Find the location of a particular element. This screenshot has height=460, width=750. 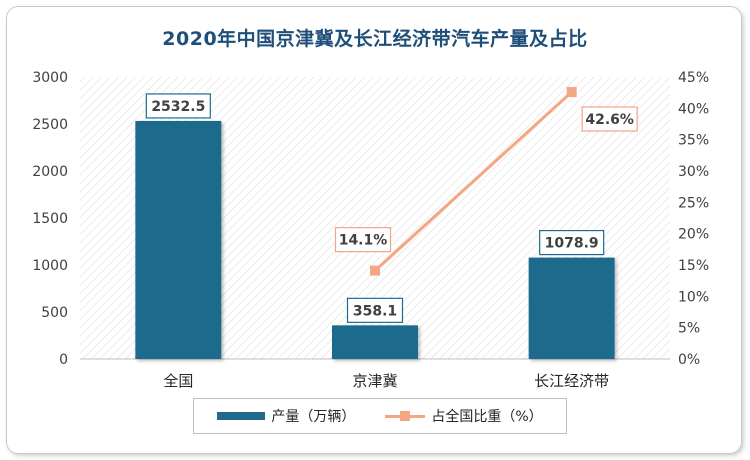

y-left-tick-label: 500 is located at coordinates (54, 313).